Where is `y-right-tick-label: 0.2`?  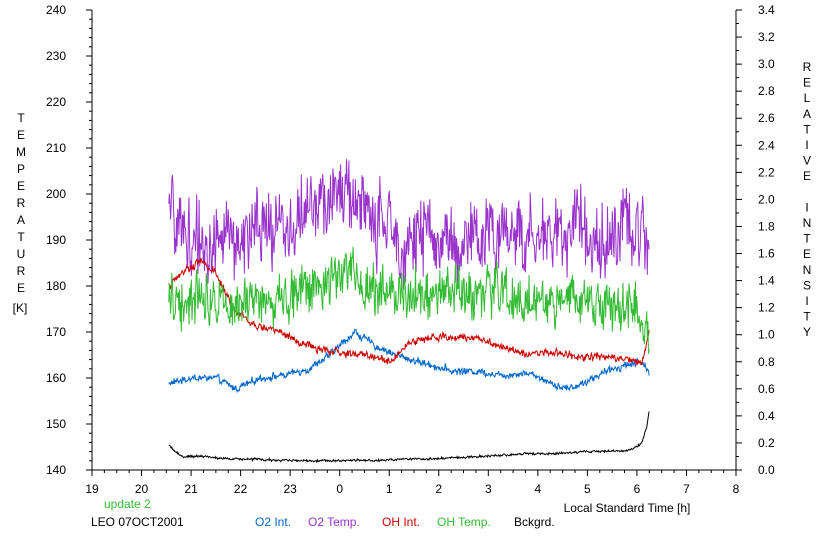
y-right-tick-label: 0.2 is located at coordinates (766, 443).